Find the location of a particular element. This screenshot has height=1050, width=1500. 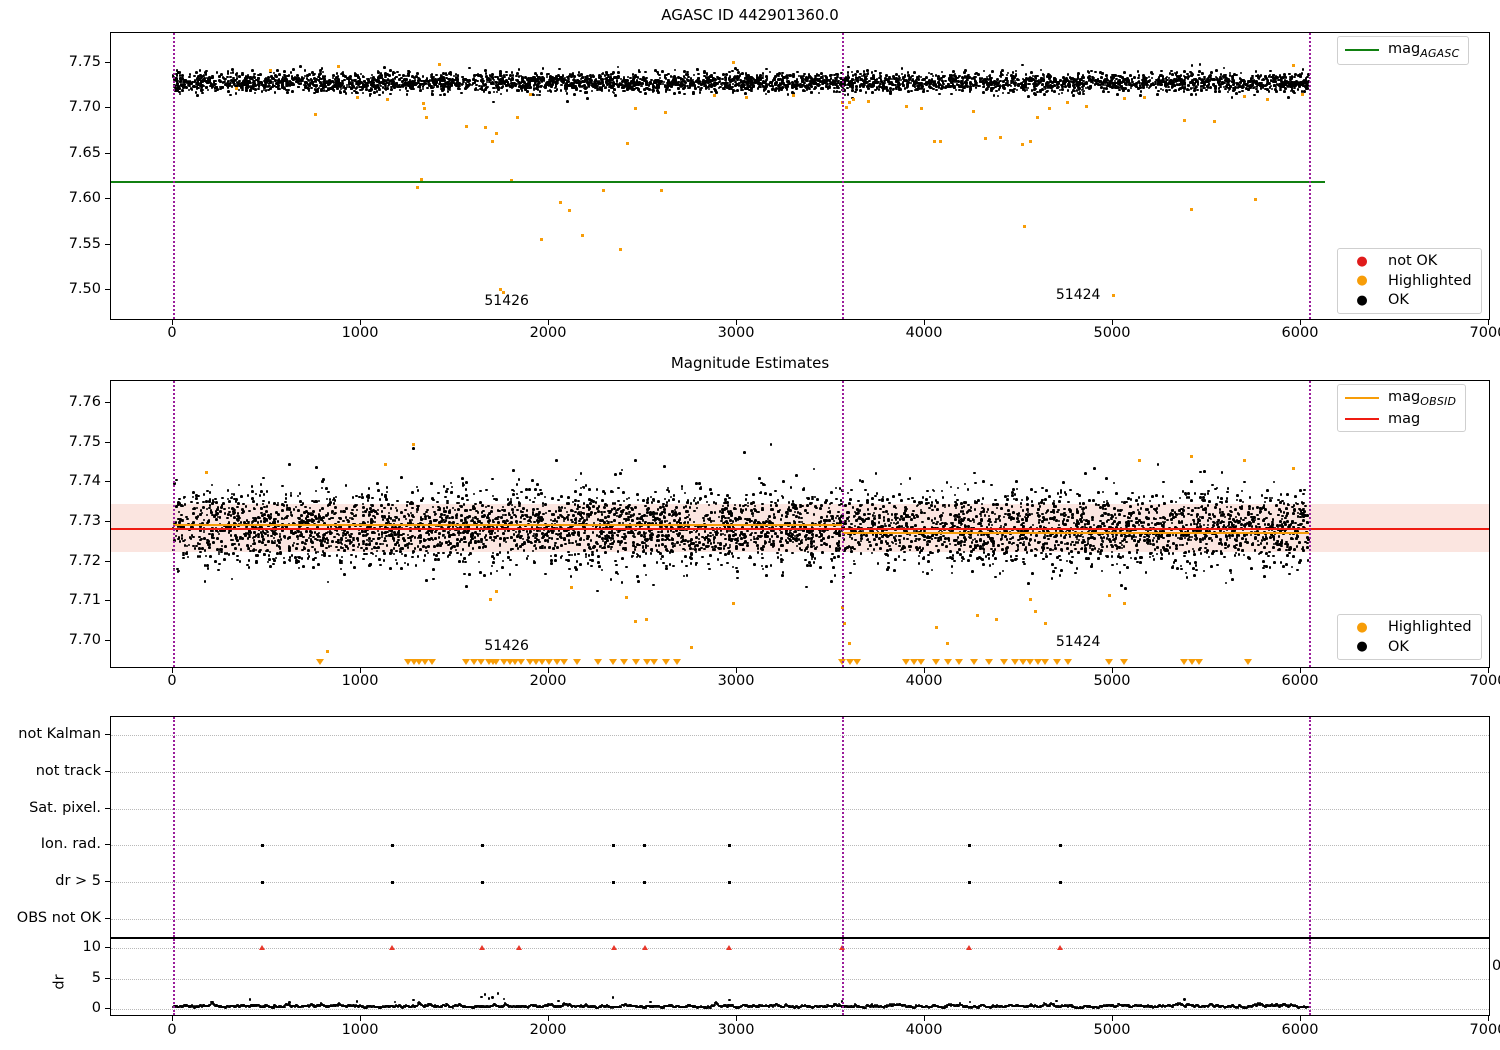

x-tick-label: 7000 is located at coordinates (1484, 333).